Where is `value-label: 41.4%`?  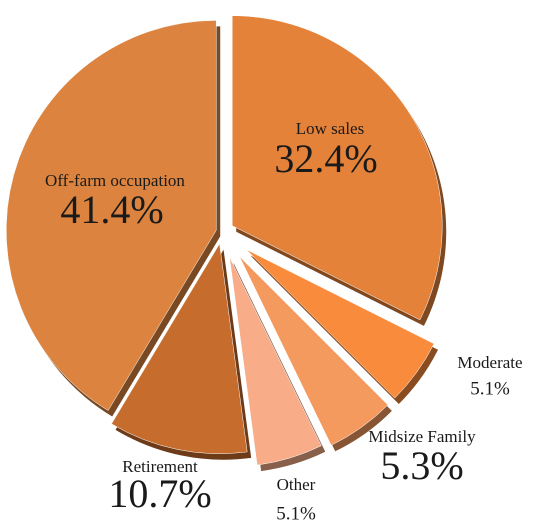
value-label: 41.4% is located at coordinates (111, 209).